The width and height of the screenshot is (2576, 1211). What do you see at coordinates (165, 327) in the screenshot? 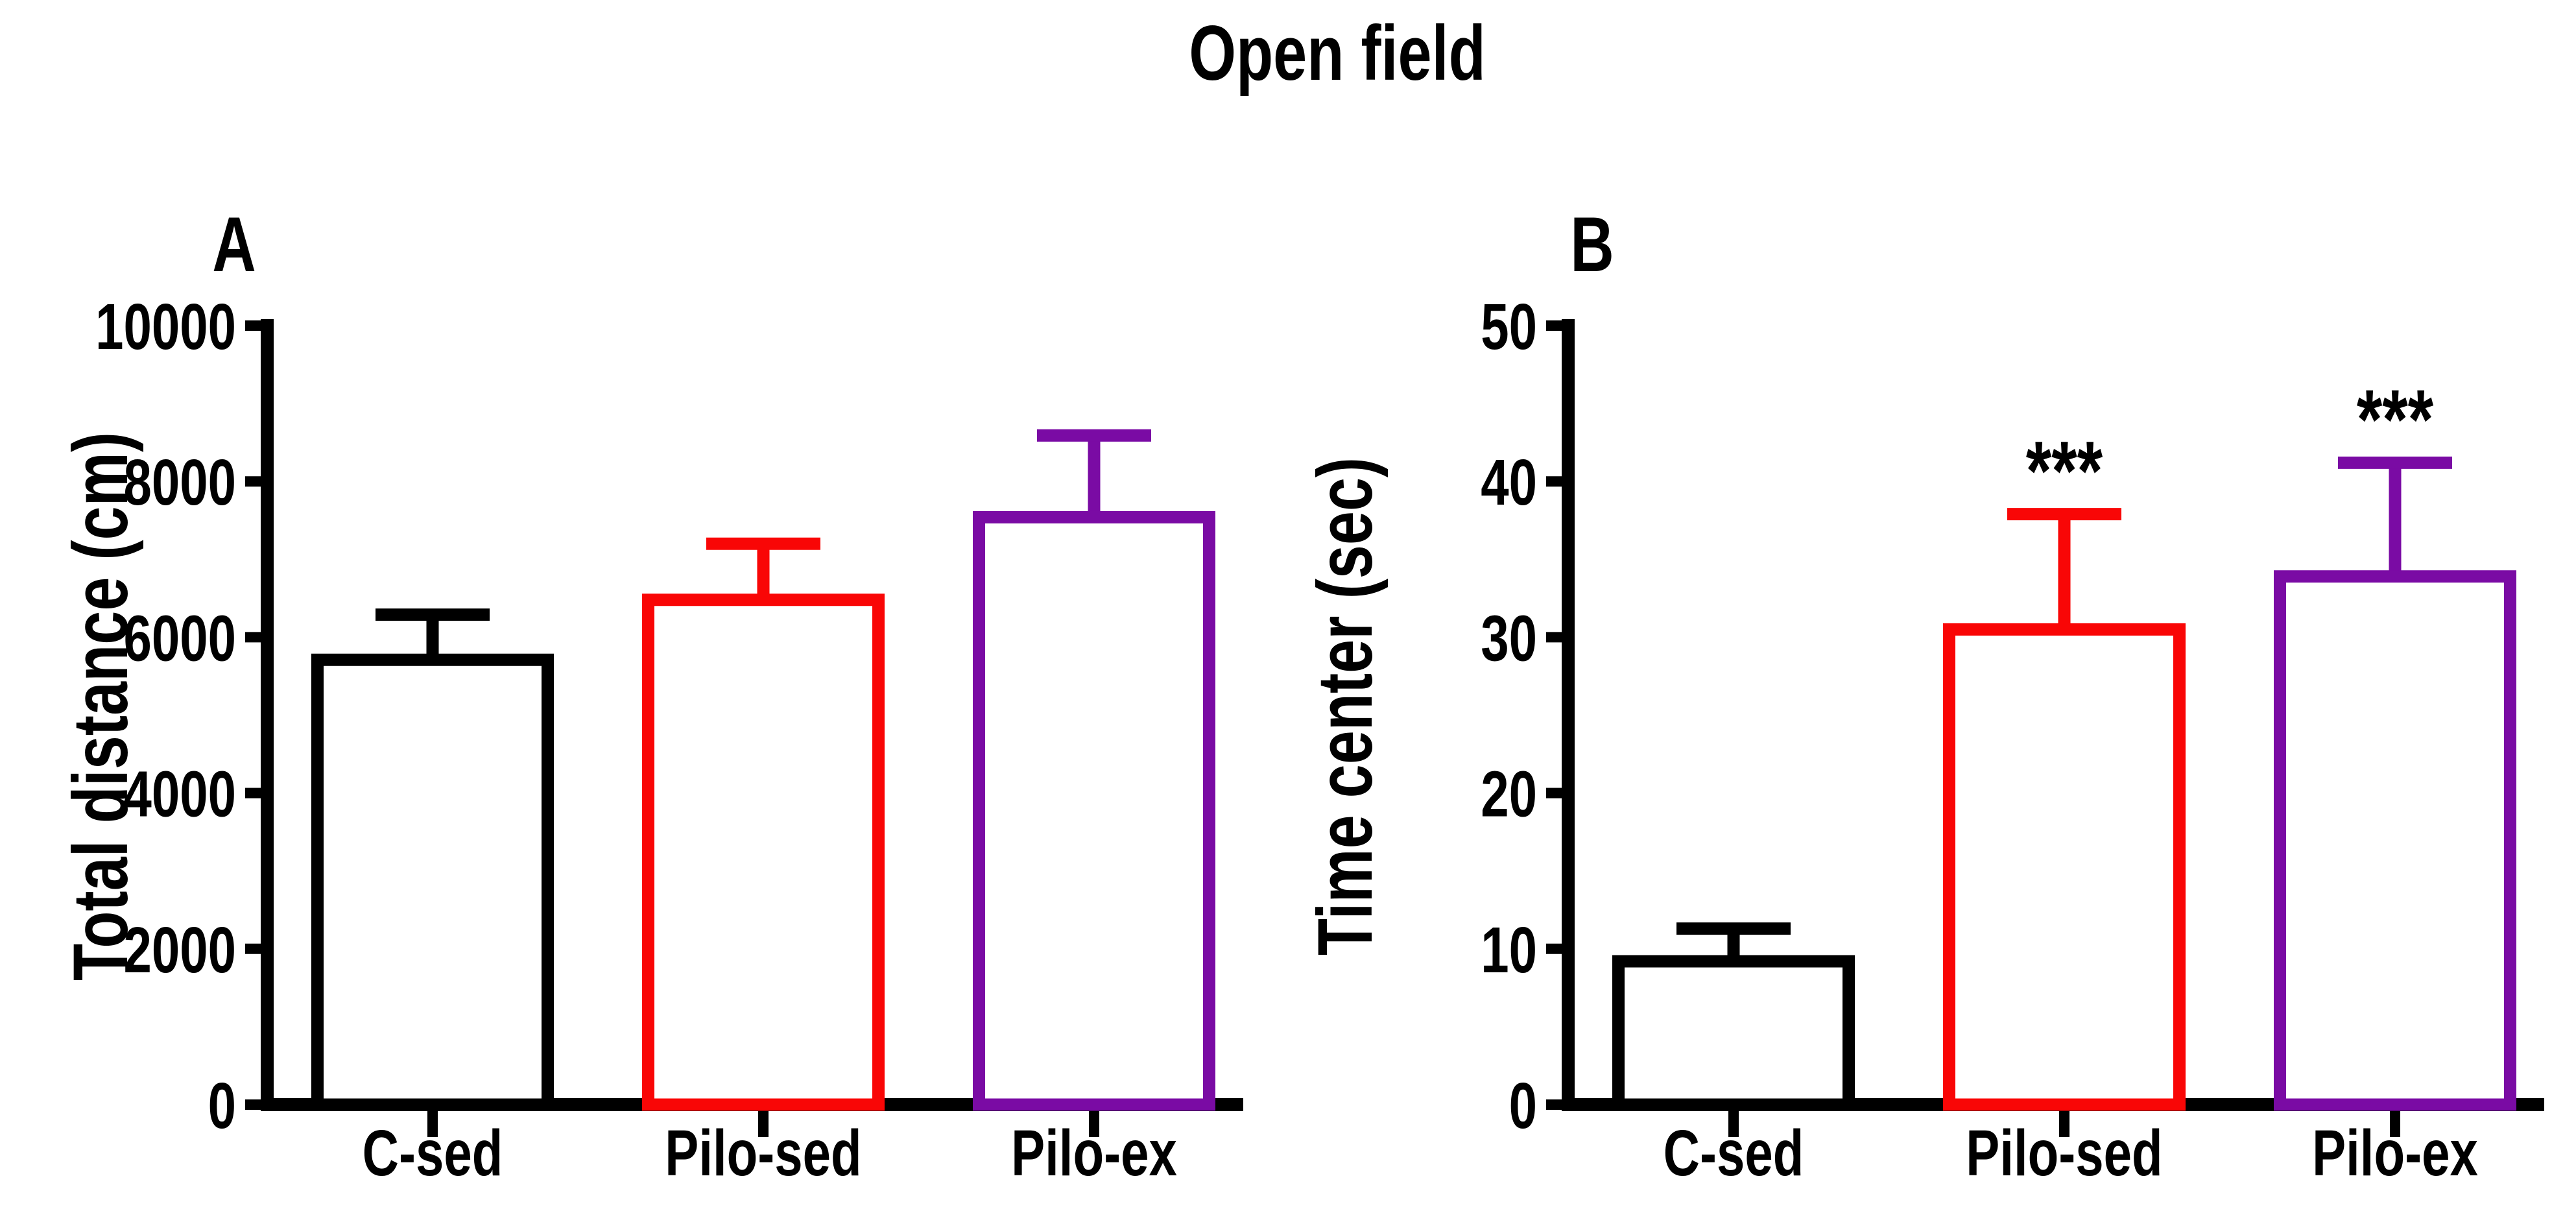
I see `y-tick-label: 10000` at bounding box center [165, 327].